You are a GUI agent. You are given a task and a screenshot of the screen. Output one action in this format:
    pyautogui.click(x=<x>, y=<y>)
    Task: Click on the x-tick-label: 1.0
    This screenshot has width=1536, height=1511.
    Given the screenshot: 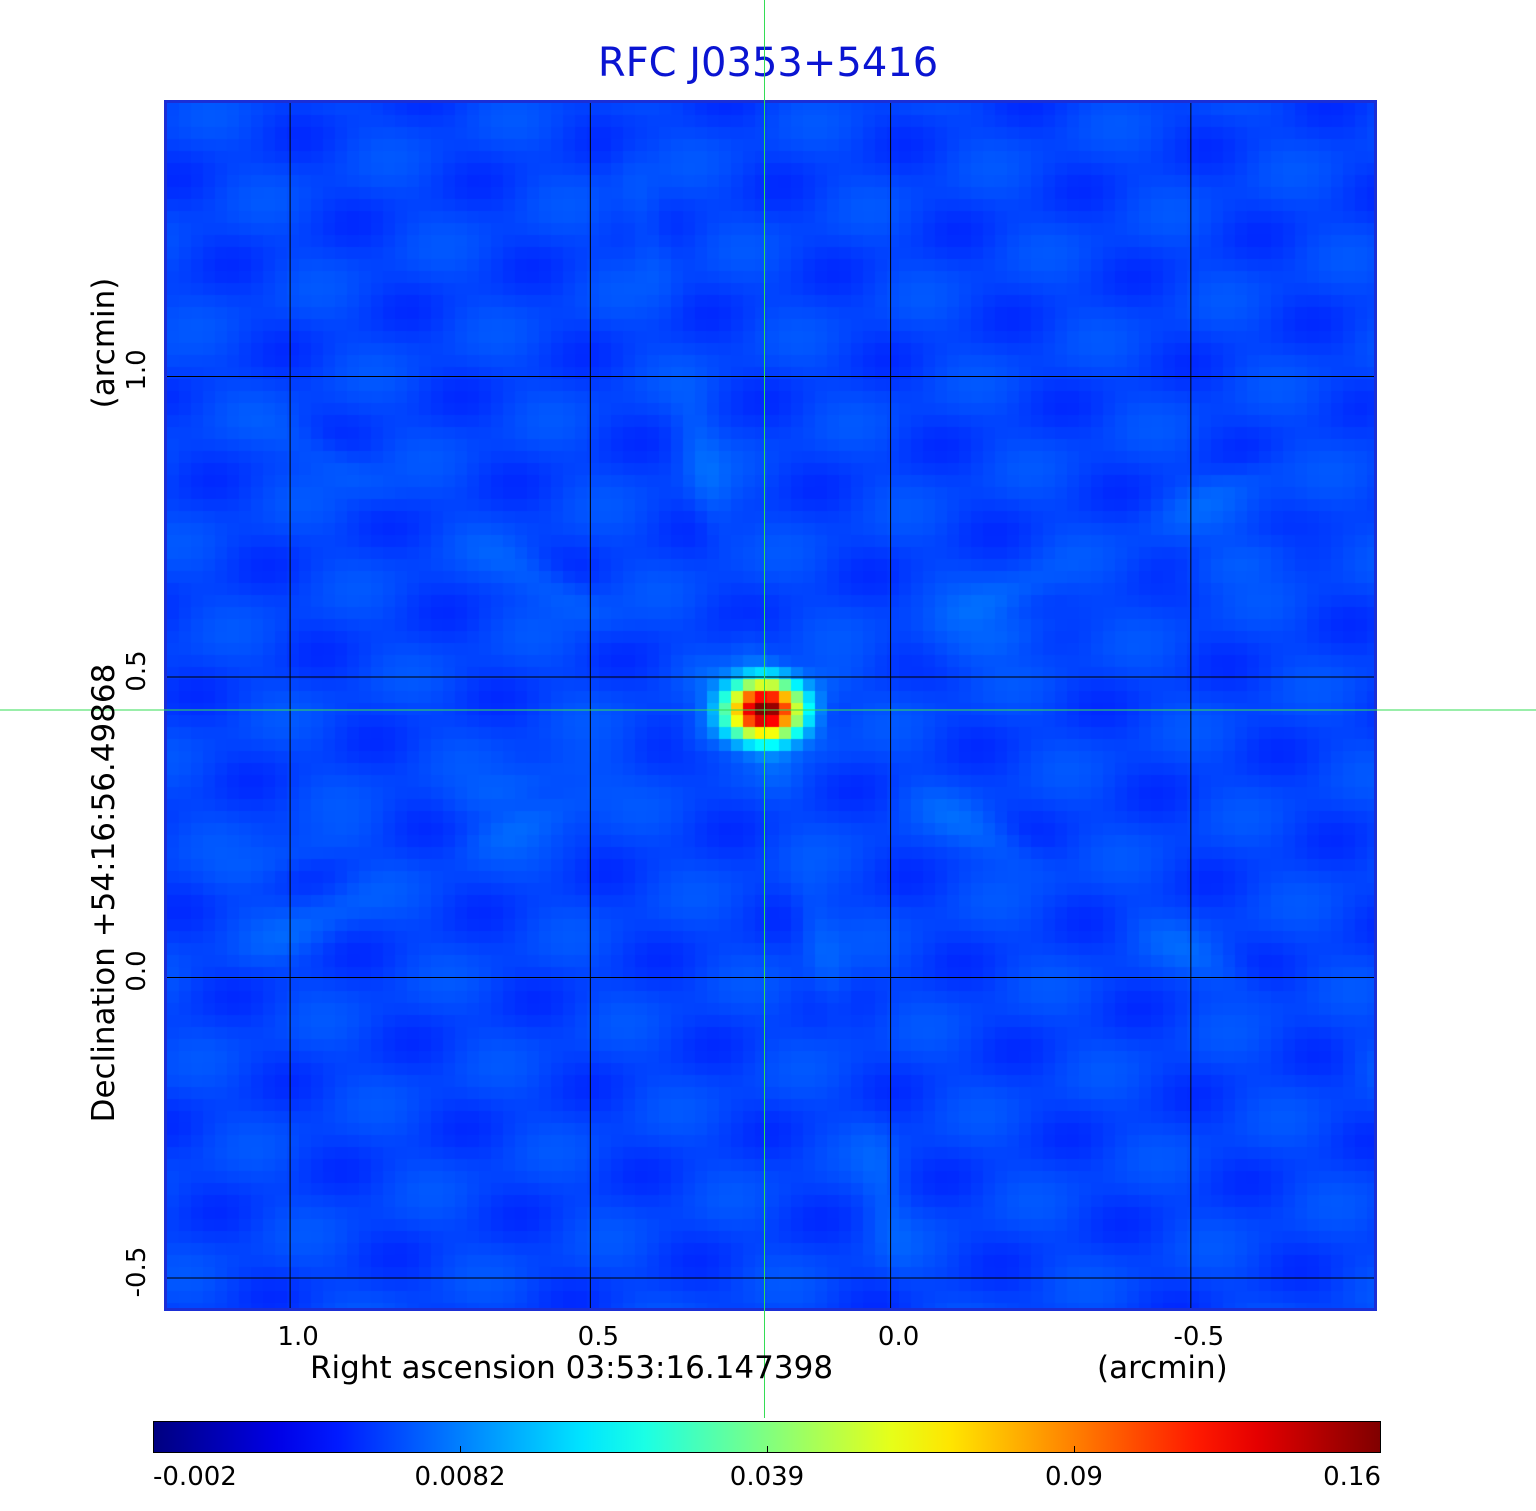 What is the action you would take?
    pyautogui.click(x=298, y=1337)
    